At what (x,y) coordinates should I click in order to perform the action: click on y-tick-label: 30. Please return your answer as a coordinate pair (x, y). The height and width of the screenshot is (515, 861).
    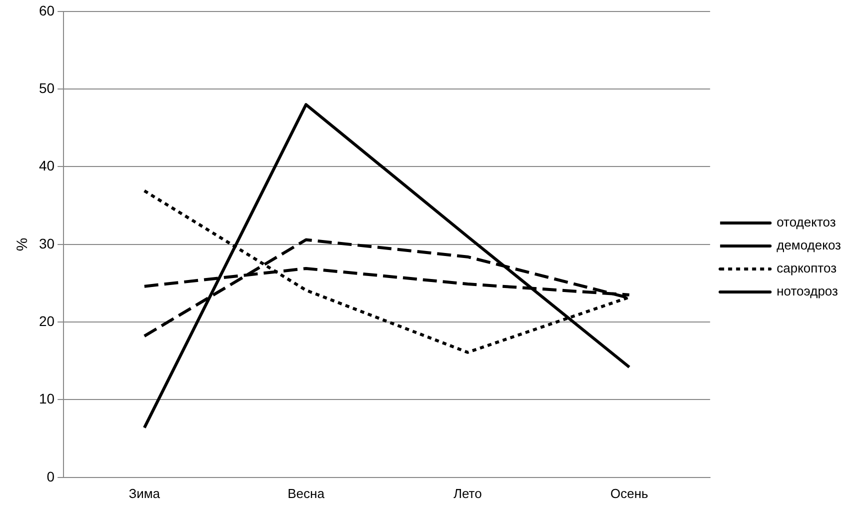
    Looking at the image, I should click on (46, 243).